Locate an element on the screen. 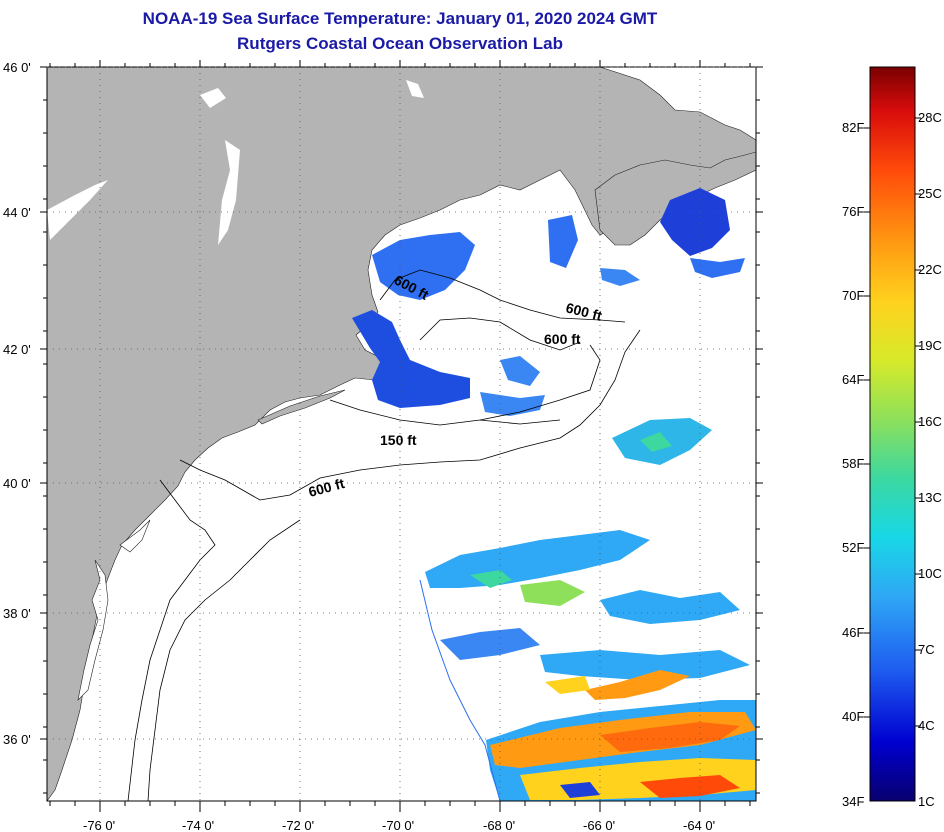 This screenshot has width=944, height=832. colorbar-gradient is located at coordinates (892, 434).